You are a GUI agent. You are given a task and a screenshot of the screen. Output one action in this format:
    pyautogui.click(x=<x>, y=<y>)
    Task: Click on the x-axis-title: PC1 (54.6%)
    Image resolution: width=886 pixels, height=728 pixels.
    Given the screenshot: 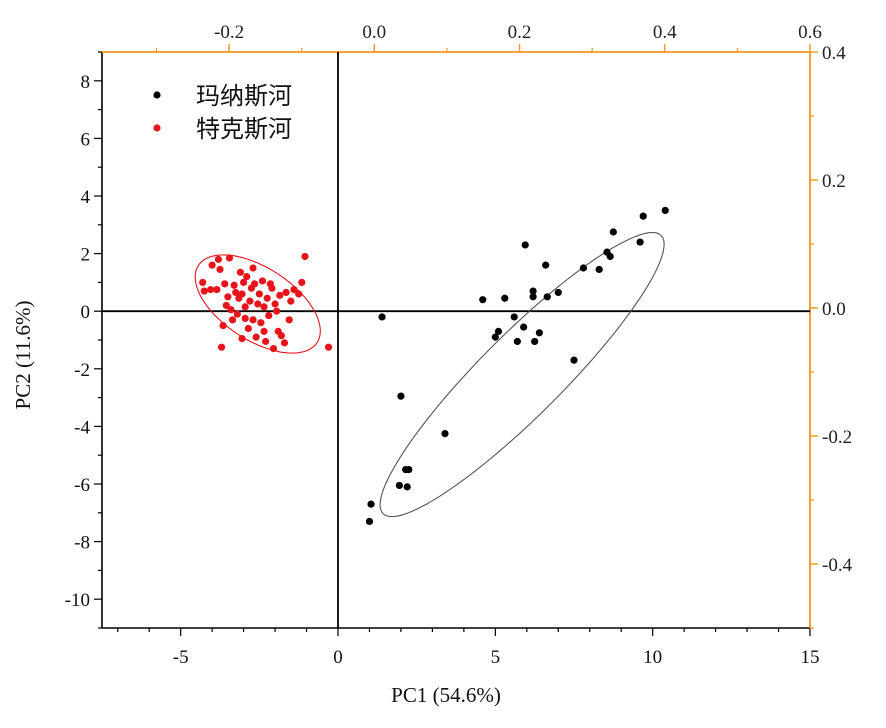 What is the action you would take?
    pyautogui.click(x=446, y=695)
    